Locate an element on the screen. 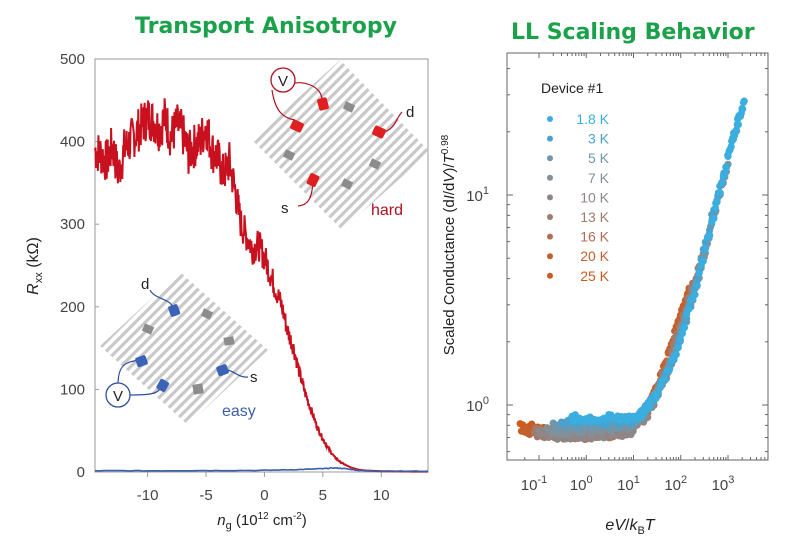  right-y-tick-label: 10¹ is located at coordinates (477, 195).